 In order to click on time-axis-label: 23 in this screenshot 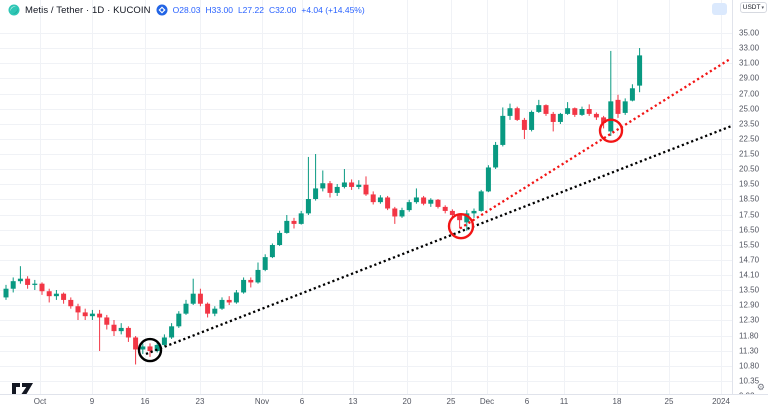, I will do `click(200, 401)`.